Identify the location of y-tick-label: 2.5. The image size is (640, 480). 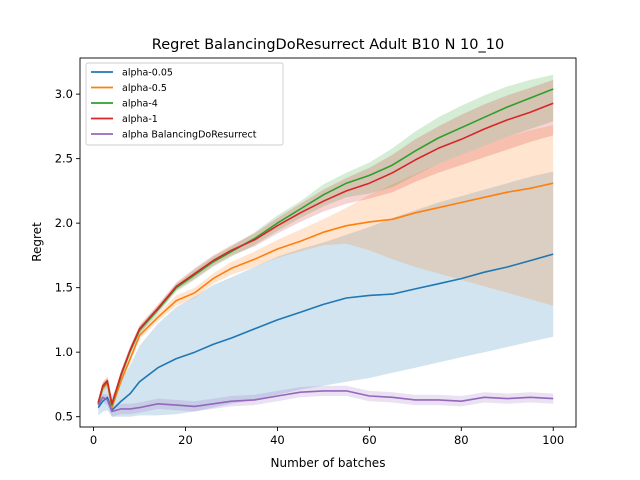
(64, 159).